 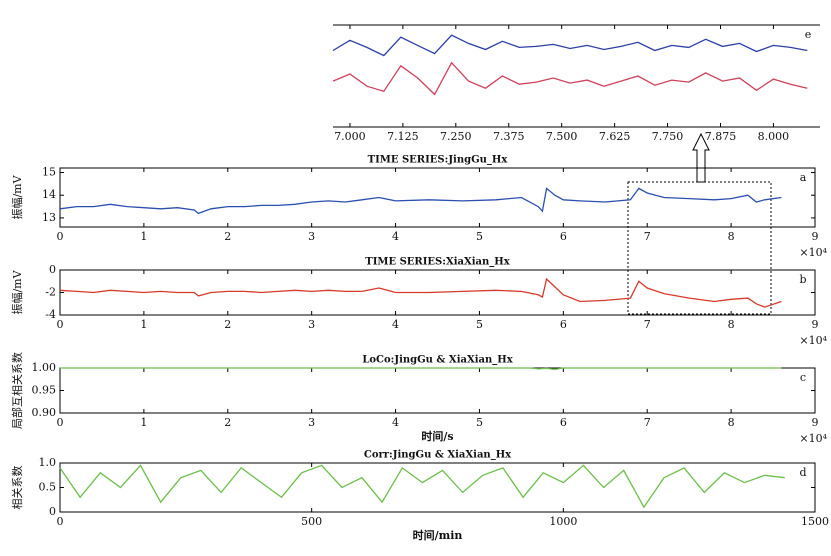 I want to click on zoom-box, so click(x=699, y=248).